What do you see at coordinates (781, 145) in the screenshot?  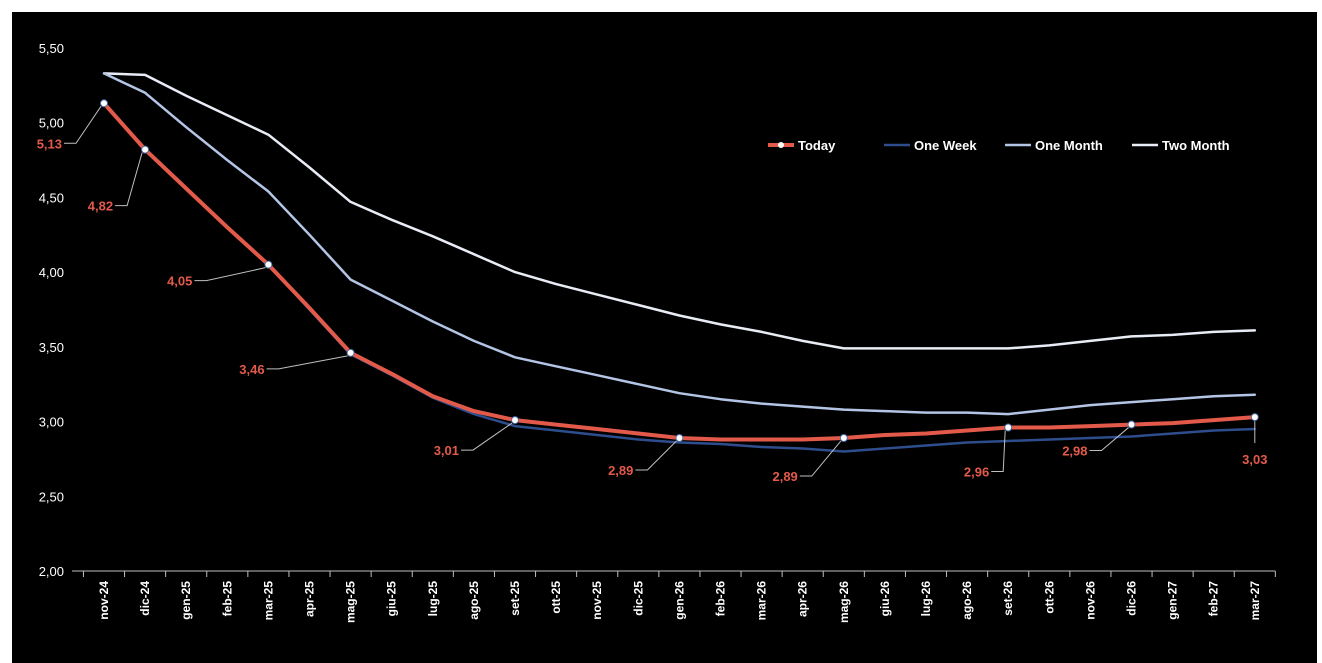 I see `legend-marker-today` at bounding box center [781, 145].